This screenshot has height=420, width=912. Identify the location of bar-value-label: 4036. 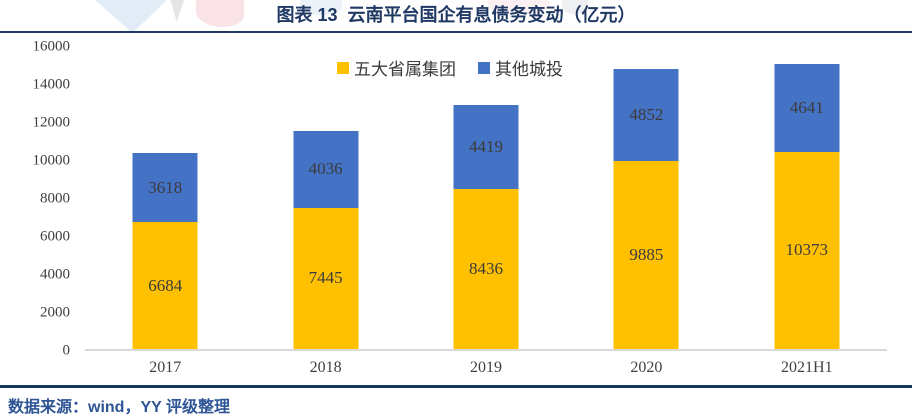
(325, 169).